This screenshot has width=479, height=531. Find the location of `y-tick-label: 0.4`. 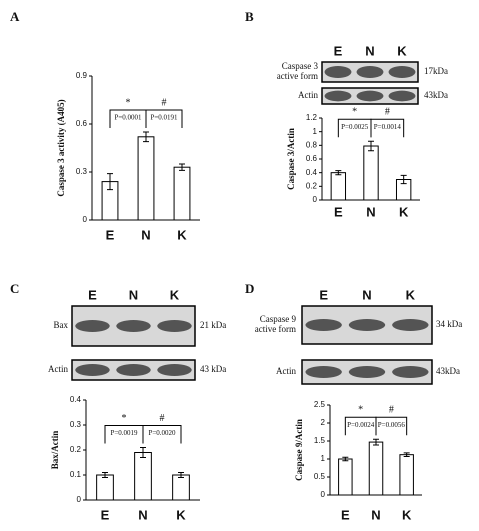

y-tick-label: 0.4 is located at coordinates (76, 399).